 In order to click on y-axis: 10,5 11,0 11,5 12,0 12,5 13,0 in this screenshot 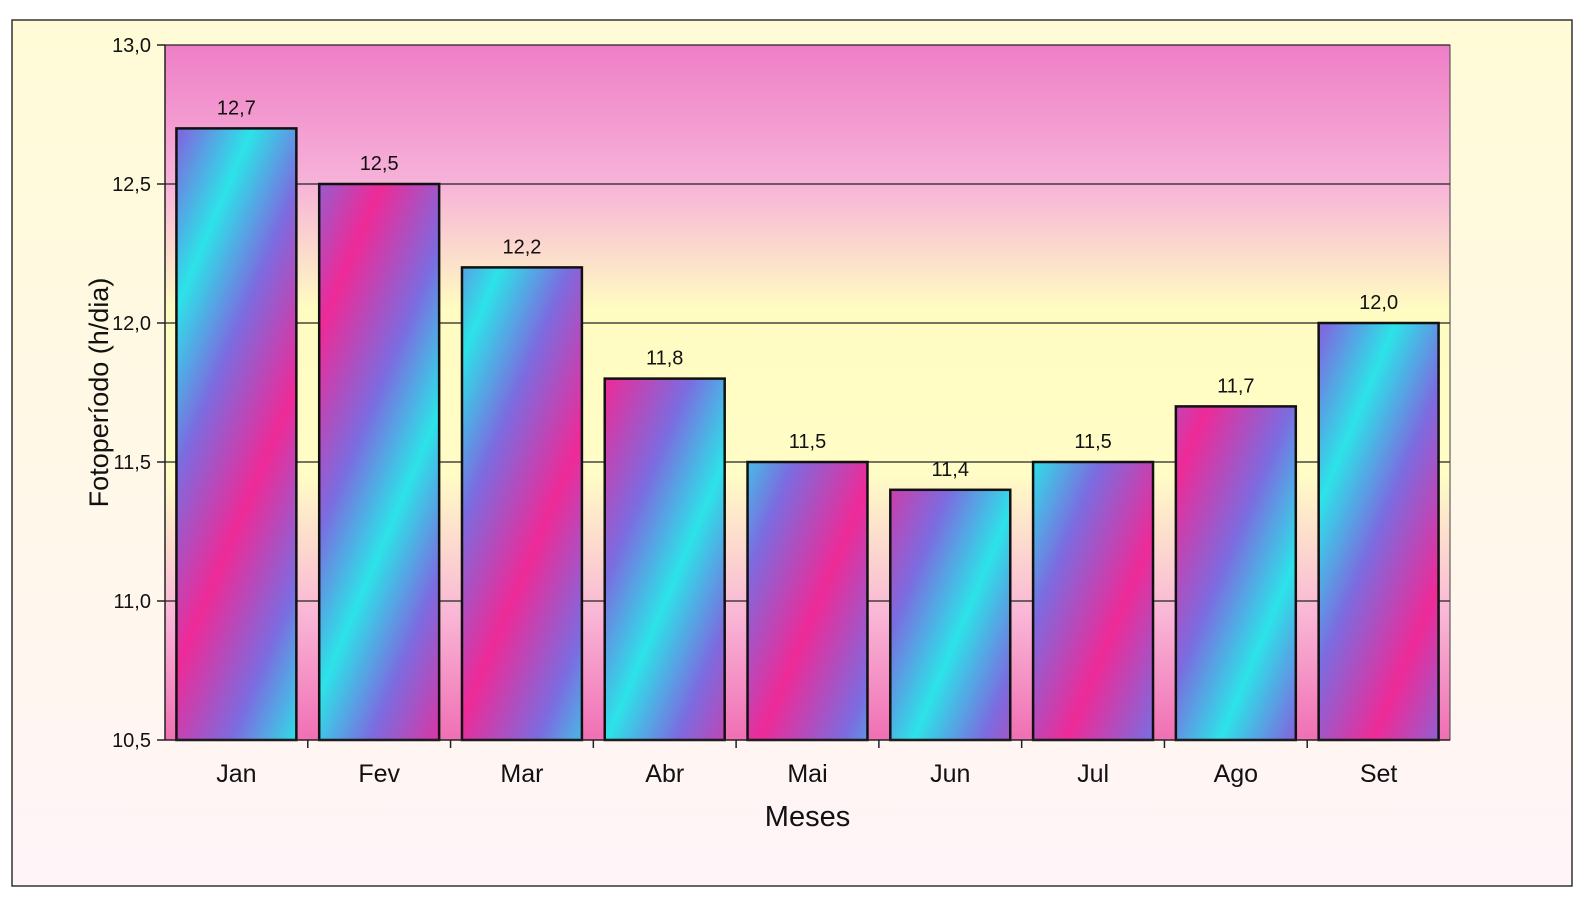, I will do `click(139, 393)`.